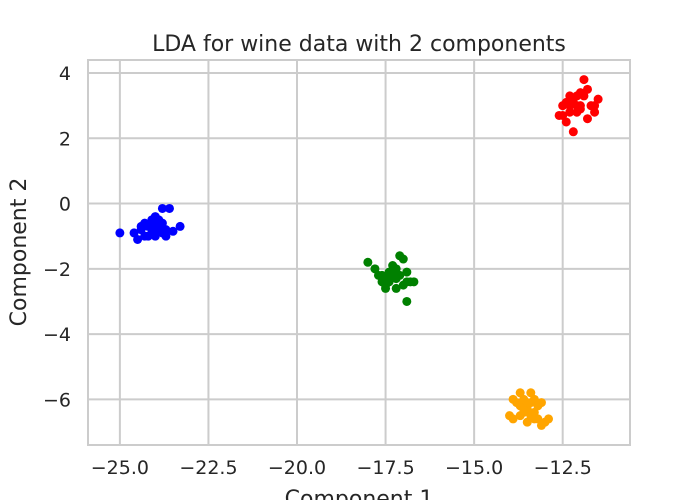 The image size is (700, 500). What do you see at coordinates (563, 468) in the screenshot?
I see `x-tick-label: −12.5` at bounding box center [563, 468].